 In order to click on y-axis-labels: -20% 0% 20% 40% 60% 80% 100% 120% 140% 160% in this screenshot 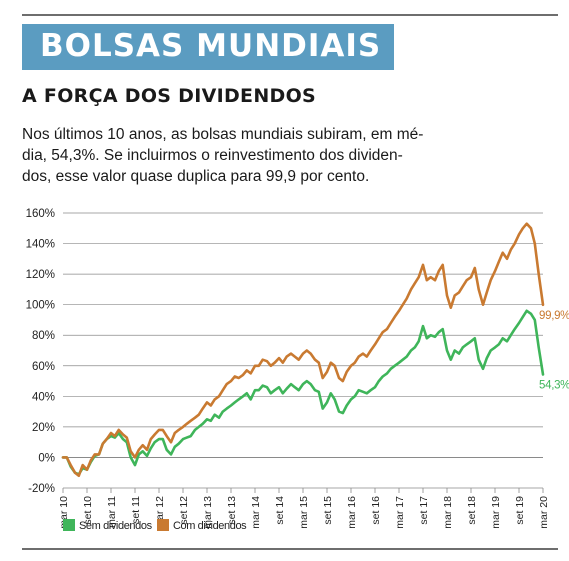, I will do `click(40, 351)`.